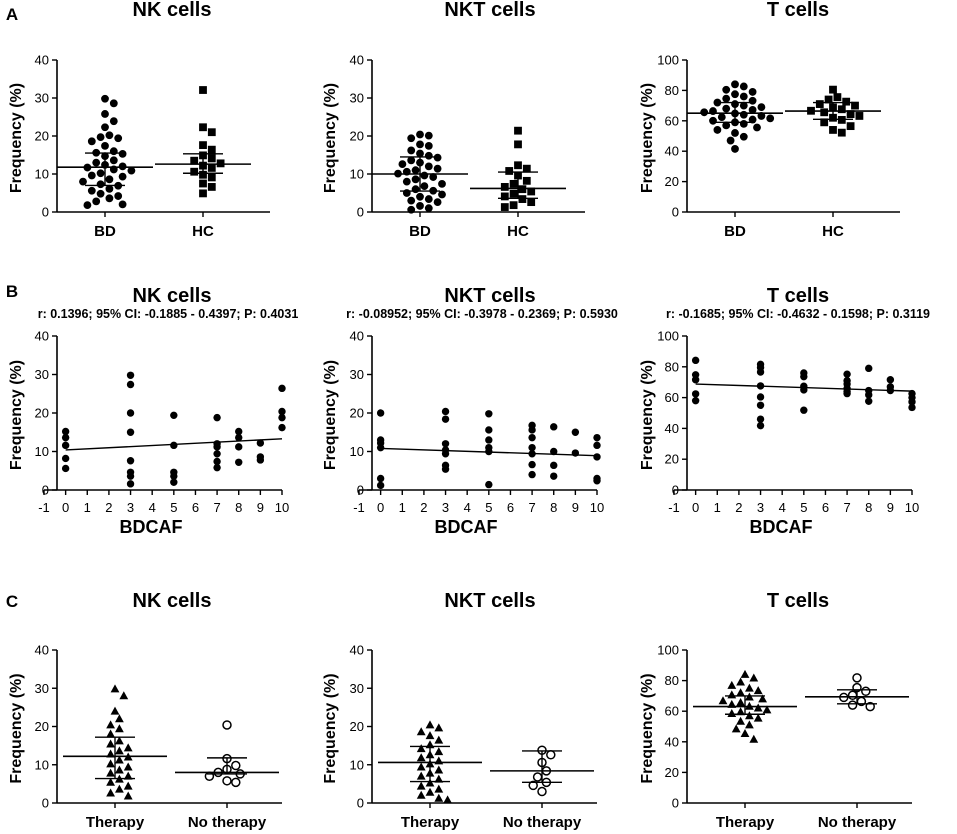 This screenshot has height=834, width=957. Describe the element at coordinates (12, 601) in the screenshot. I see `panel-label-c: C` at that location.